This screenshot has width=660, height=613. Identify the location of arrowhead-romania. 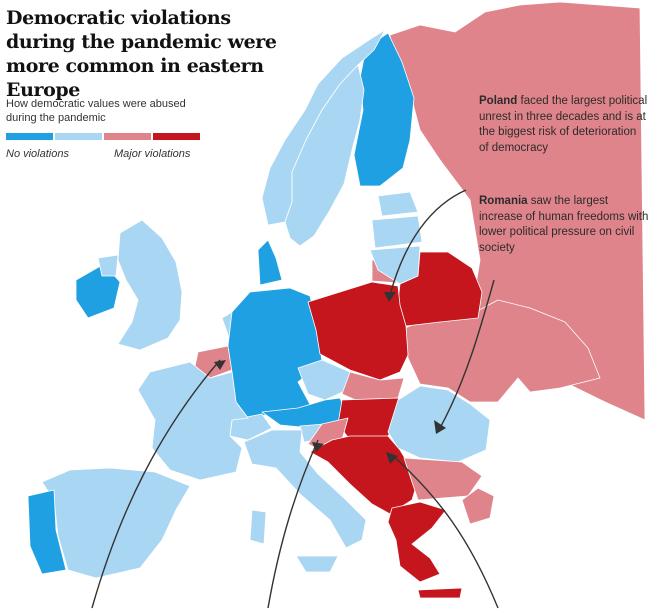
(440, 427).